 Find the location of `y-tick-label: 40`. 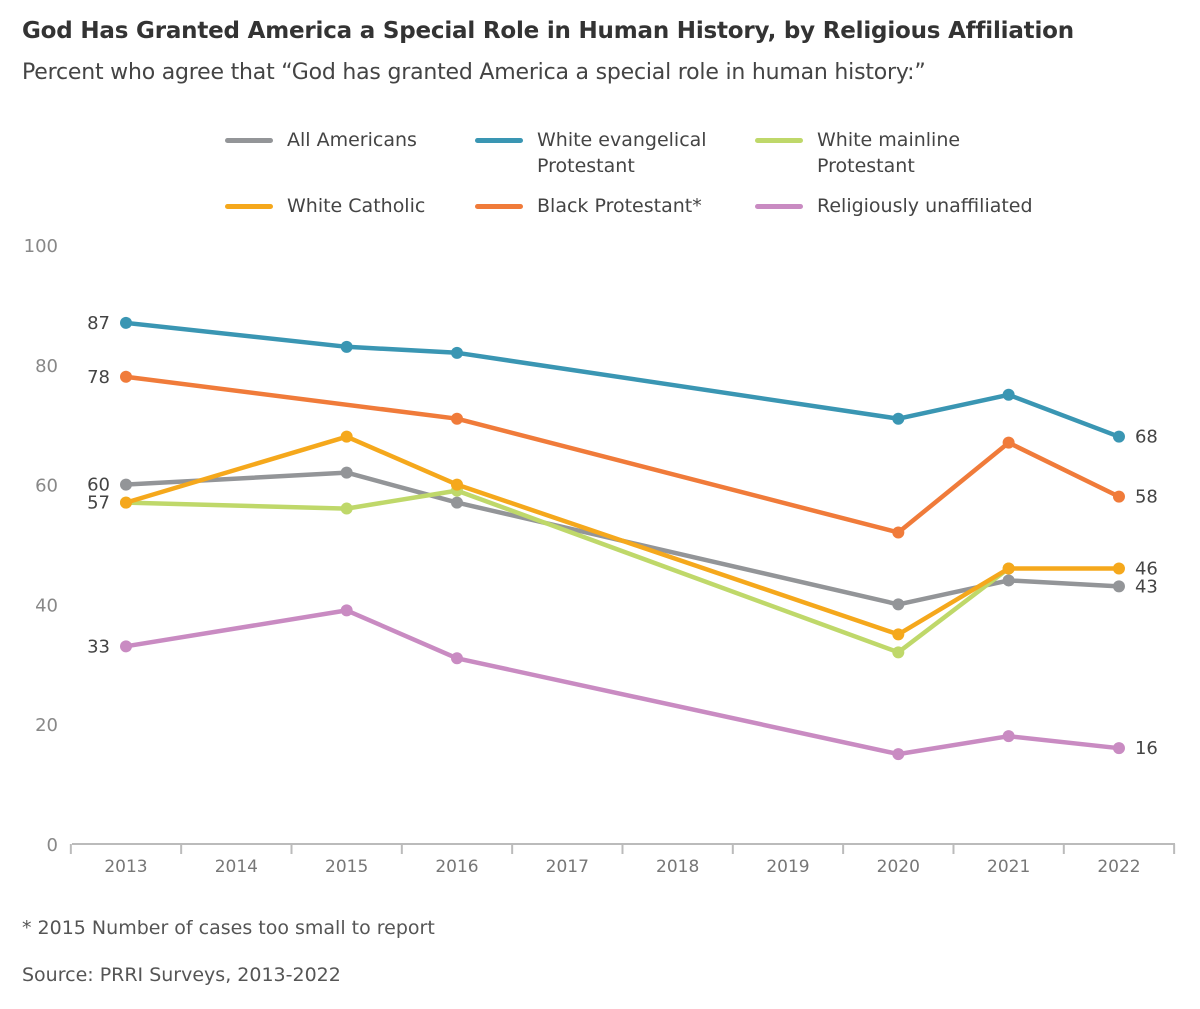

y-tick-label: 40 is located at coordinates (46, 605).